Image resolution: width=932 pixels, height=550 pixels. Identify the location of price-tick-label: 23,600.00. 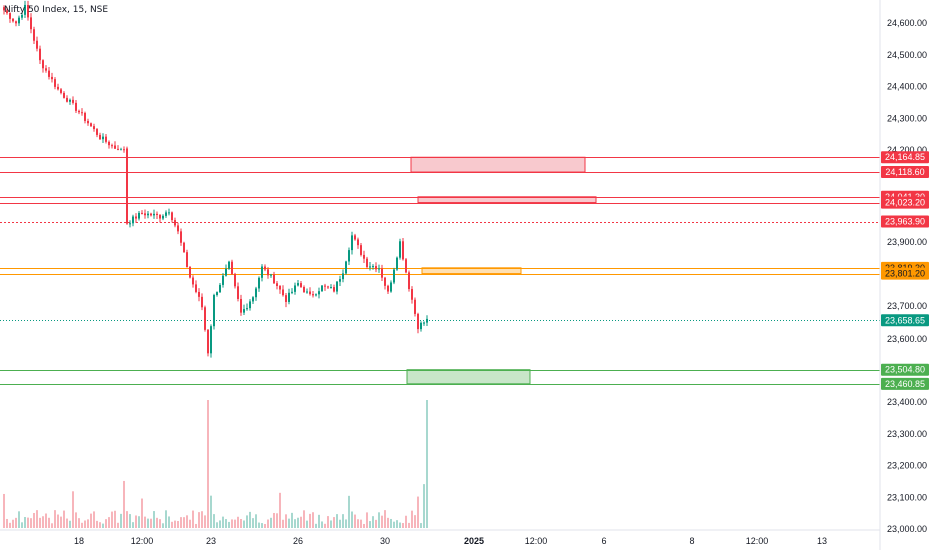
(907, 339).